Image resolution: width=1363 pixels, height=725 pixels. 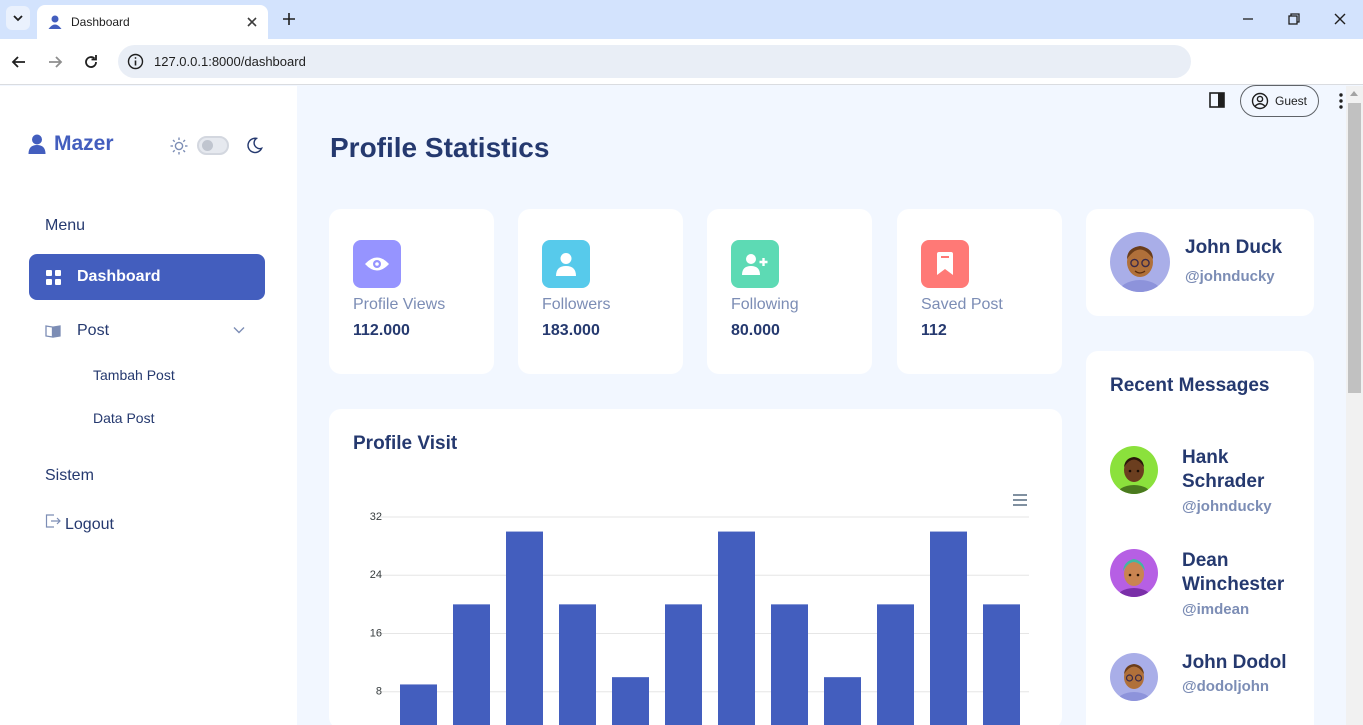 I want to click on y-tick-label: 32, so click(x=376, y=517).